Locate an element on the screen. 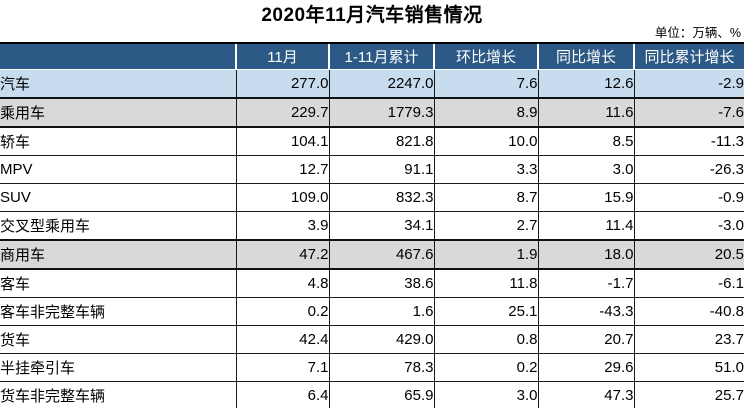  table-row: 汽车 277.0 2247.0 7.6 12.6 -2.9 is located at coordinates (372, 84).